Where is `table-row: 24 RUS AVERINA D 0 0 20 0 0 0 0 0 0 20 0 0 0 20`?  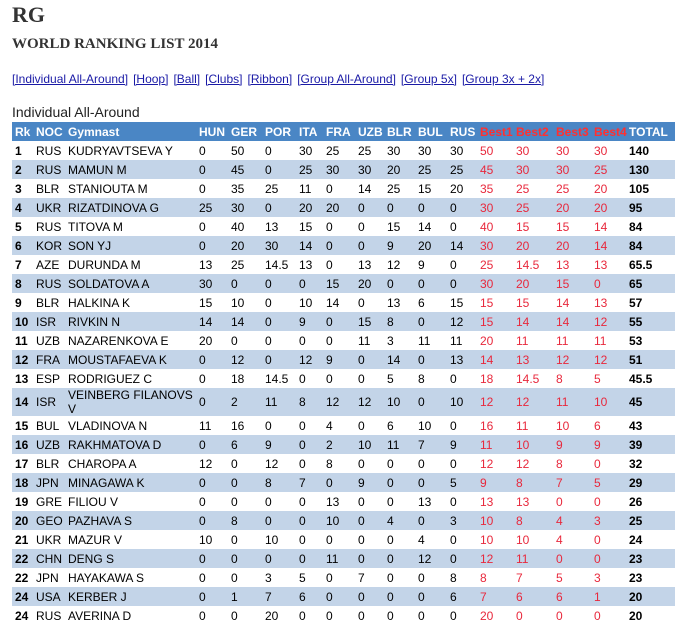
table-row: 24 RUS AVERINA D 0 0 20 0 0 0 0 0 0 20 0 0 0 20 is located at coordinates (343, 615).